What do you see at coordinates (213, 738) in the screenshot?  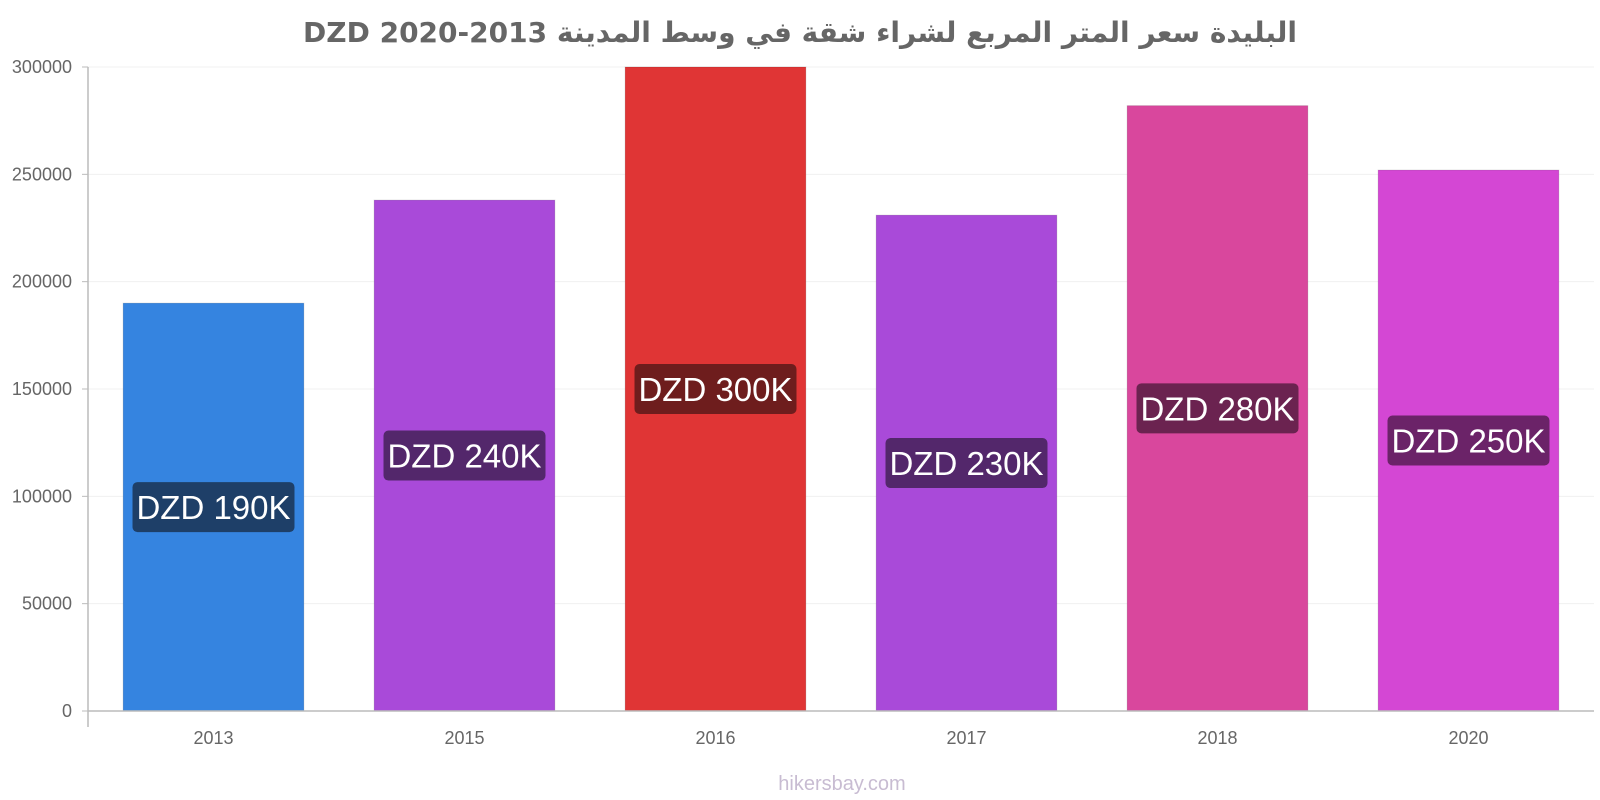 I see `x-tick-label: 2013` at bounding box center [213, 738].